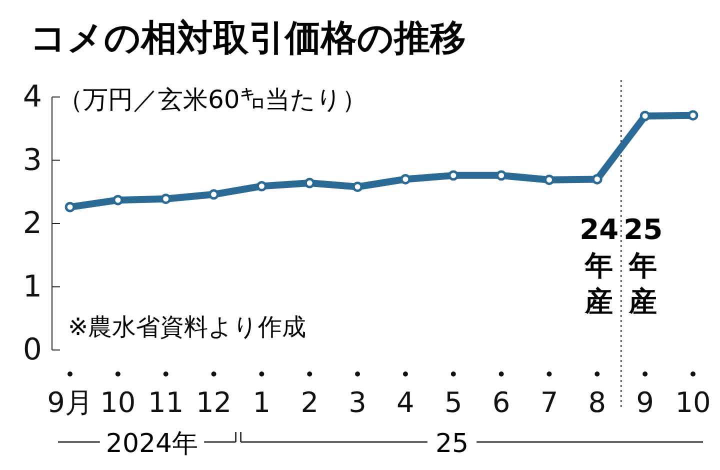 The width and height of the screenshot is (720, 470). What do you see at coordinates (405, 402) in the screenshot?
I see `x-tick-label: 4` at bounding box center [405, 402].